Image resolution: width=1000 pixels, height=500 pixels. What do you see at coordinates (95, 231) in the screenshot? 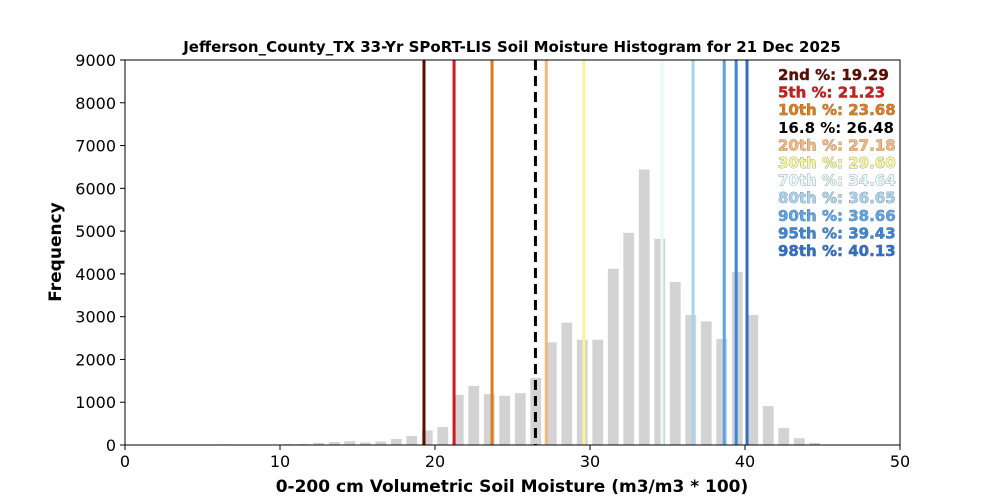
I see `y-tick-label: 5000` at bounding box center [95, 231].